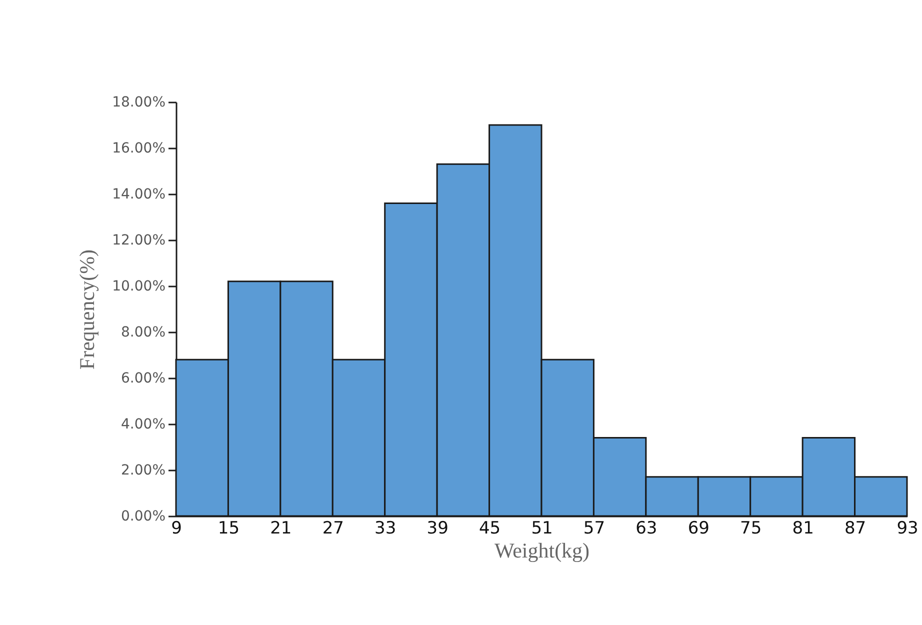  Describe the element at coordinates (139, 194) in the screenshot. I see `y-tick-label: 14.00%` at that location.